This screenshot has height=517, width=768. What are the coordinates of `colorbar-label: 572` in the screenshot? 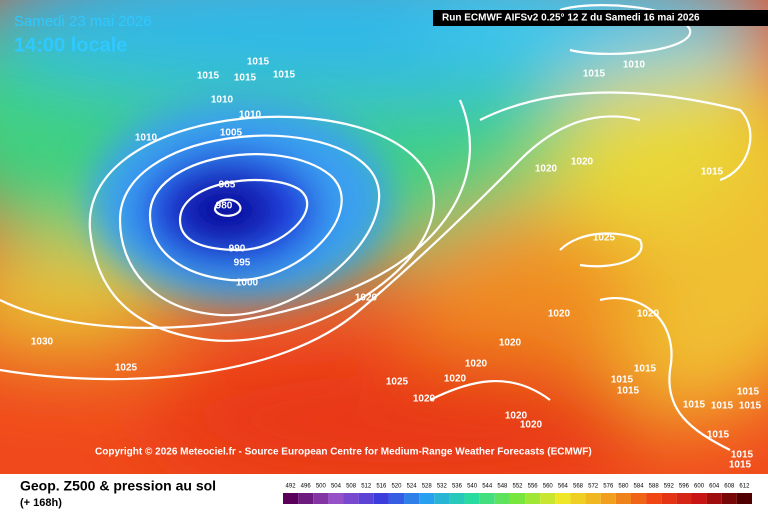 It's located at (593, 487).